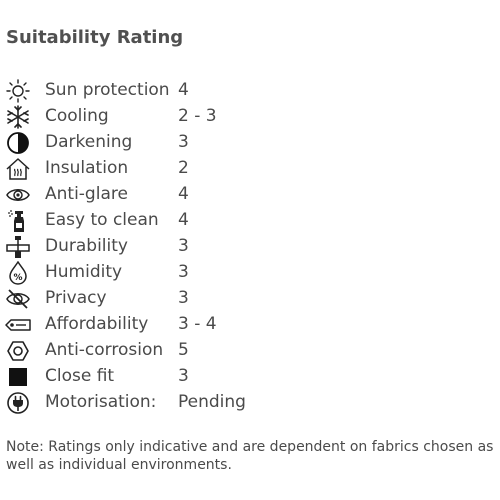  I want to click on rating-row-anti-corrosion: Anti-corrosion 5, so click(250, 351).